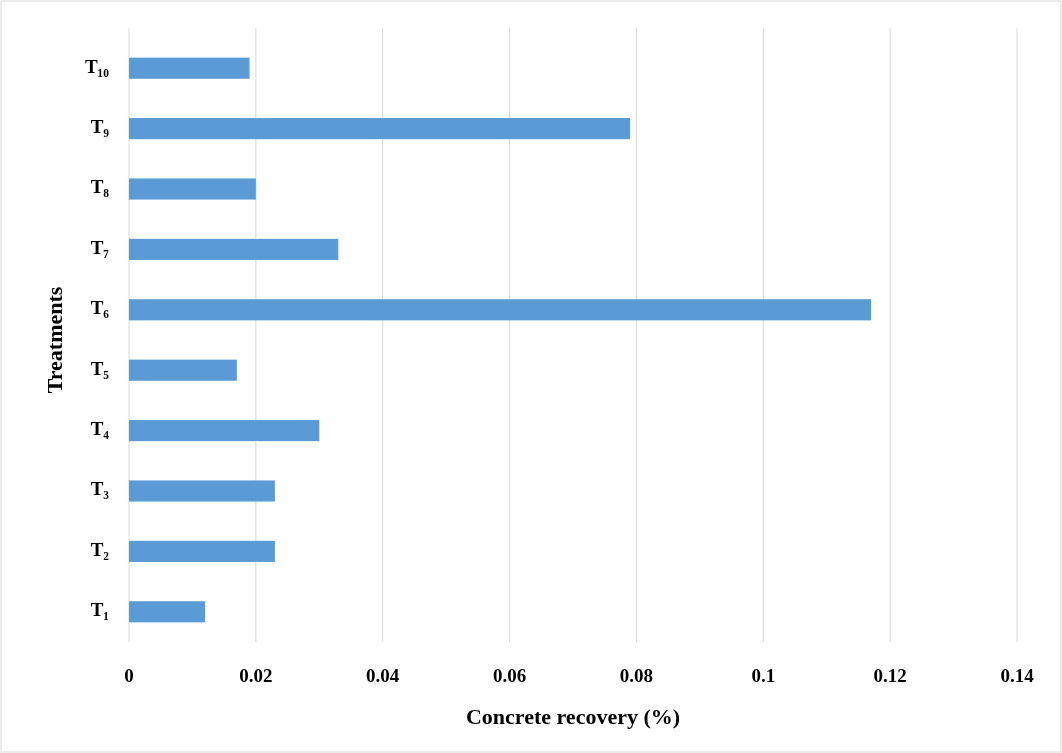 The height and width of the screenshot is (753, 1062). What do you see at coordinates (100, 549) in the screenshot?
I see `y-tick-label: T₂` at bounding box center [100, 549].